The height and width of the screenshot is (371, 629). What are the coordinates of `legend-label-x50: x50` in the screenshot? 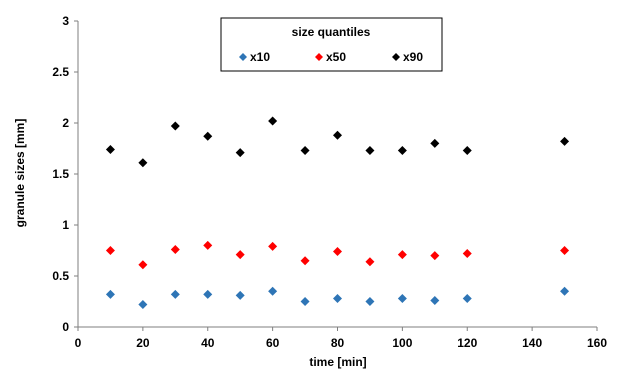 It's located at (336, 57).